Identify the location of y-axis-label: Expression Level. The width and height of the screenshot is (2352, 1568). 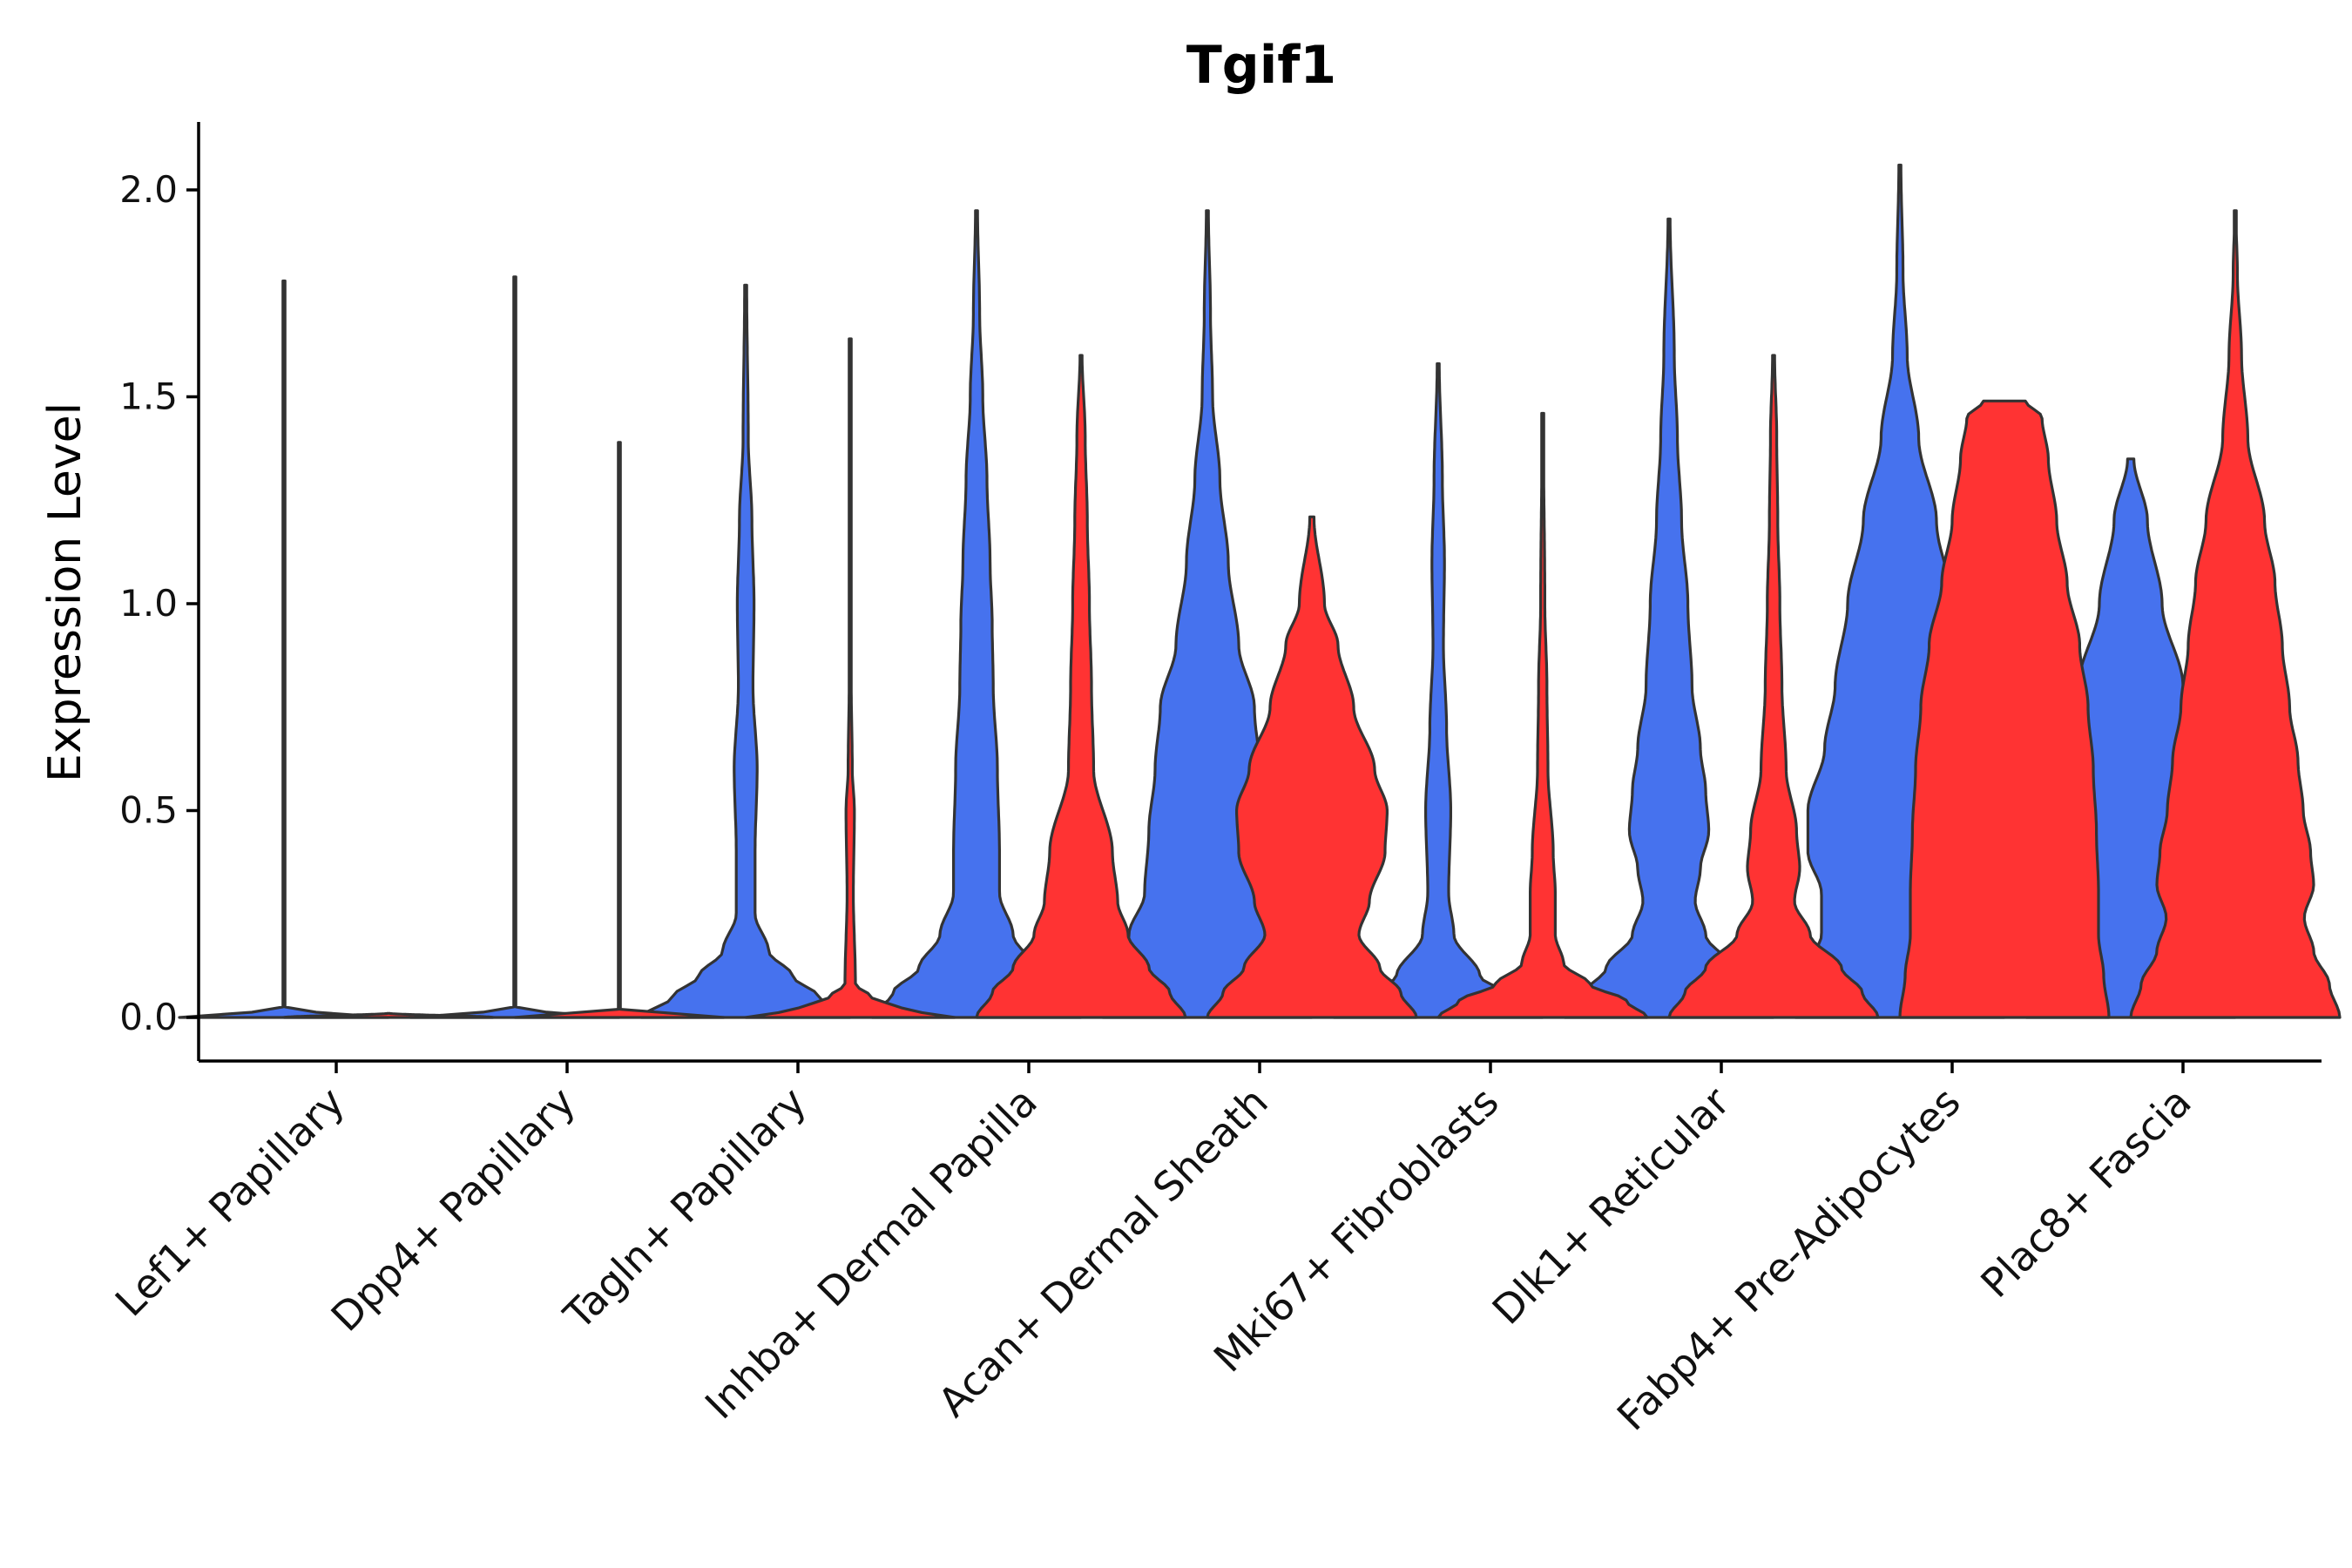
(65, 592).